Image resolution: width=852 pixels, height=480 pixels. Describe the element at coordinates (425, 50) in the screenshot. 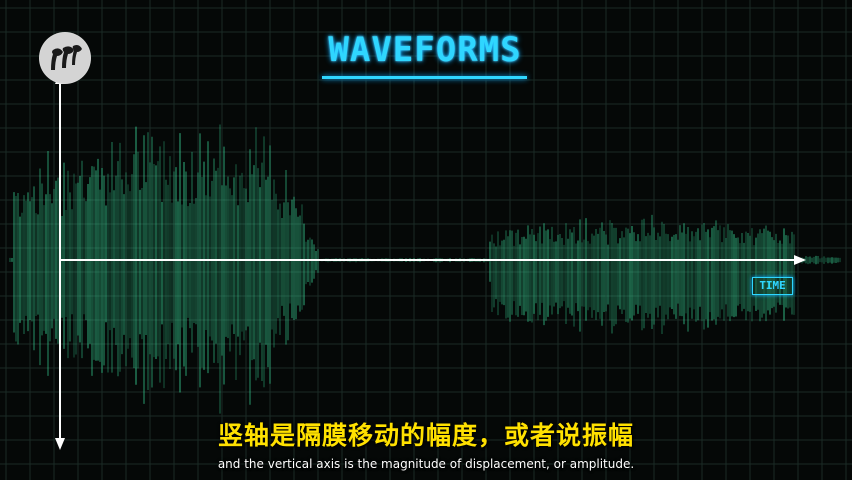

I see `page-title: WAVEFORMS` at that location.